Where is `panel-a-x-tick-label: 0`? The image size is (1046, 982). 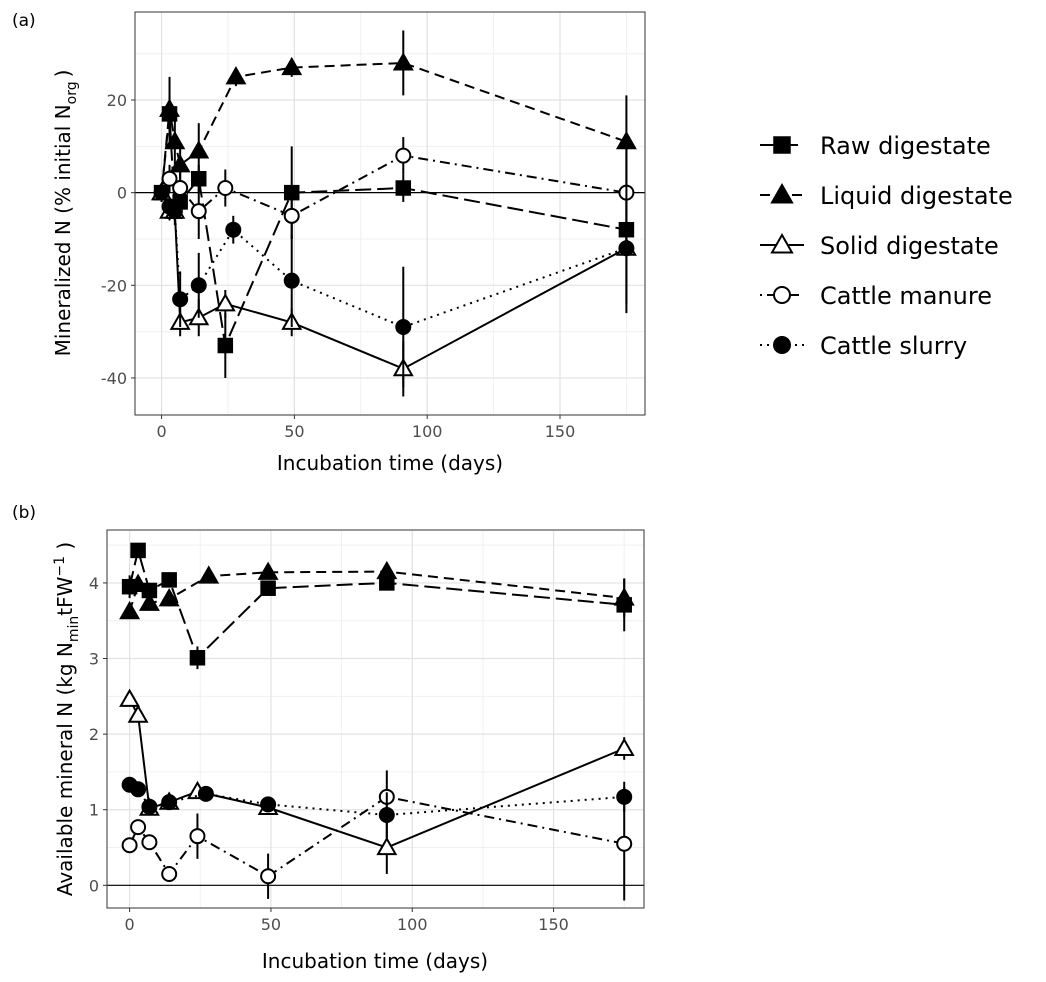 panel-a-x-tick-label: 0 is located at coordinates (161, 431).